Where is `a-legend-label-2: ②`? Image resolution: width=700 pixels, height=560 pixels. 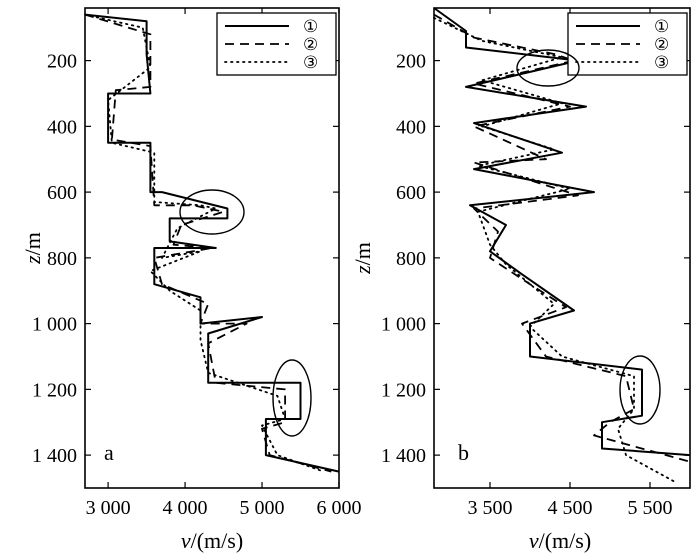 a-legend-label-2: ② is located at coordinates (310, 45).